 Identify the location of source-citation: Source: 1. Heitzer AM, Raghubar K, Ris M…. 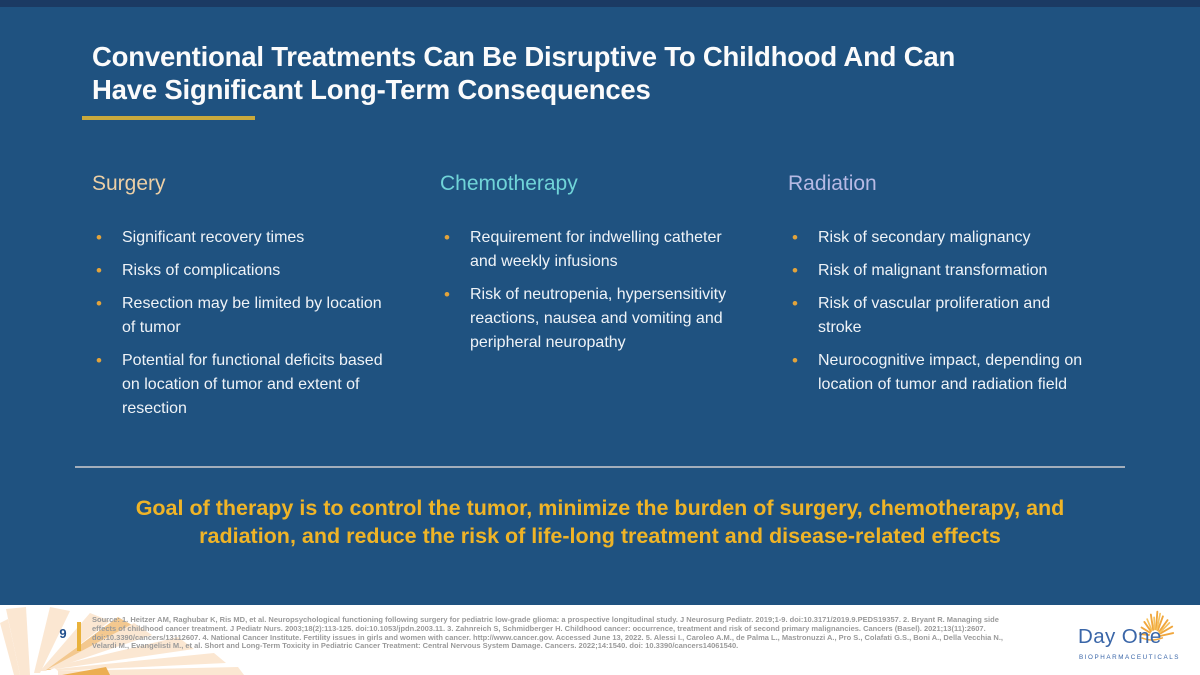
(548, 633).